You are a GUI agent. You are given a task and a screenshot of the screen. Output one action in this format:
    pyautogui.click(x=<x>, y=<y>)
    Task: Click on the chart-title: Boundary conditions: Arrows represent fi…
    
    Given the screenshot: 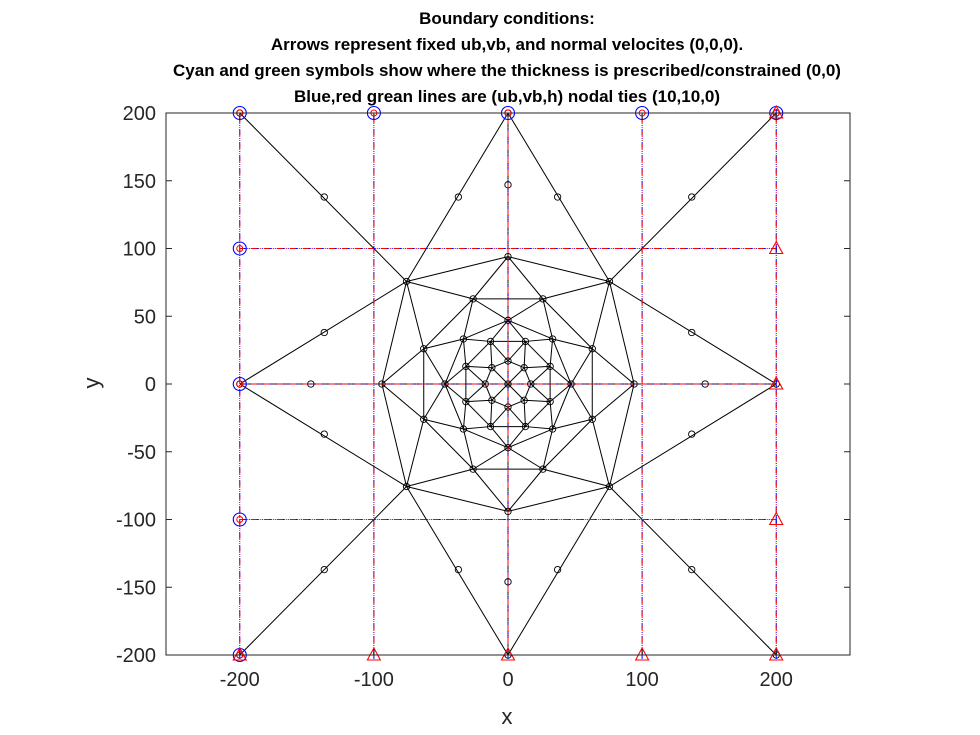 What is the action you would take?
    pyautogui.click(x=507, y=57)
    